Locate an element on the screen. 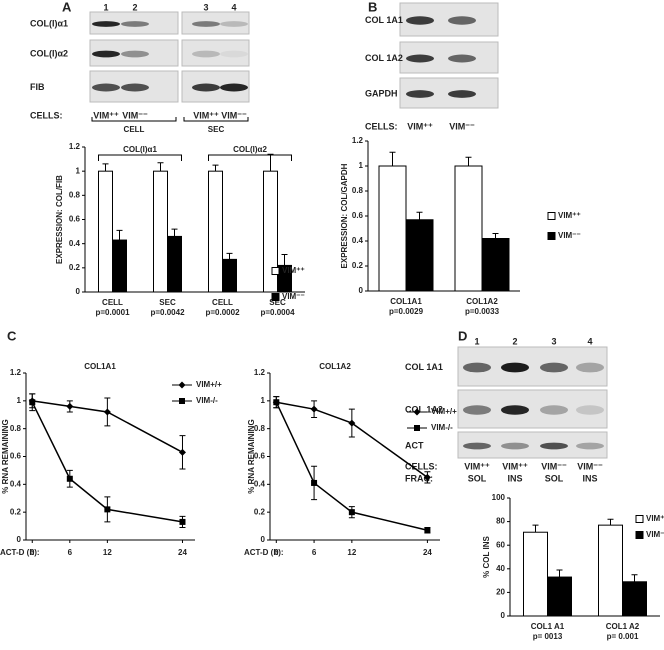 This screenshot has height=650, width=664. bracket-label: COL(I)α2 is located at coordinates (250, 149).